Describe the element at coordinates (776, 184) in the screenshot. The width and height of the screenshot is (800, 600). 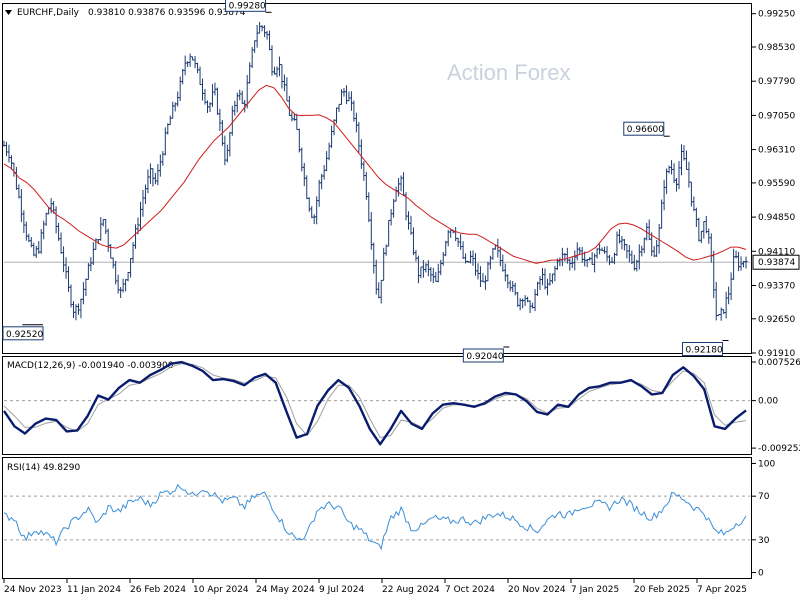
I see `price-tick-label: 0.95590` at that location.